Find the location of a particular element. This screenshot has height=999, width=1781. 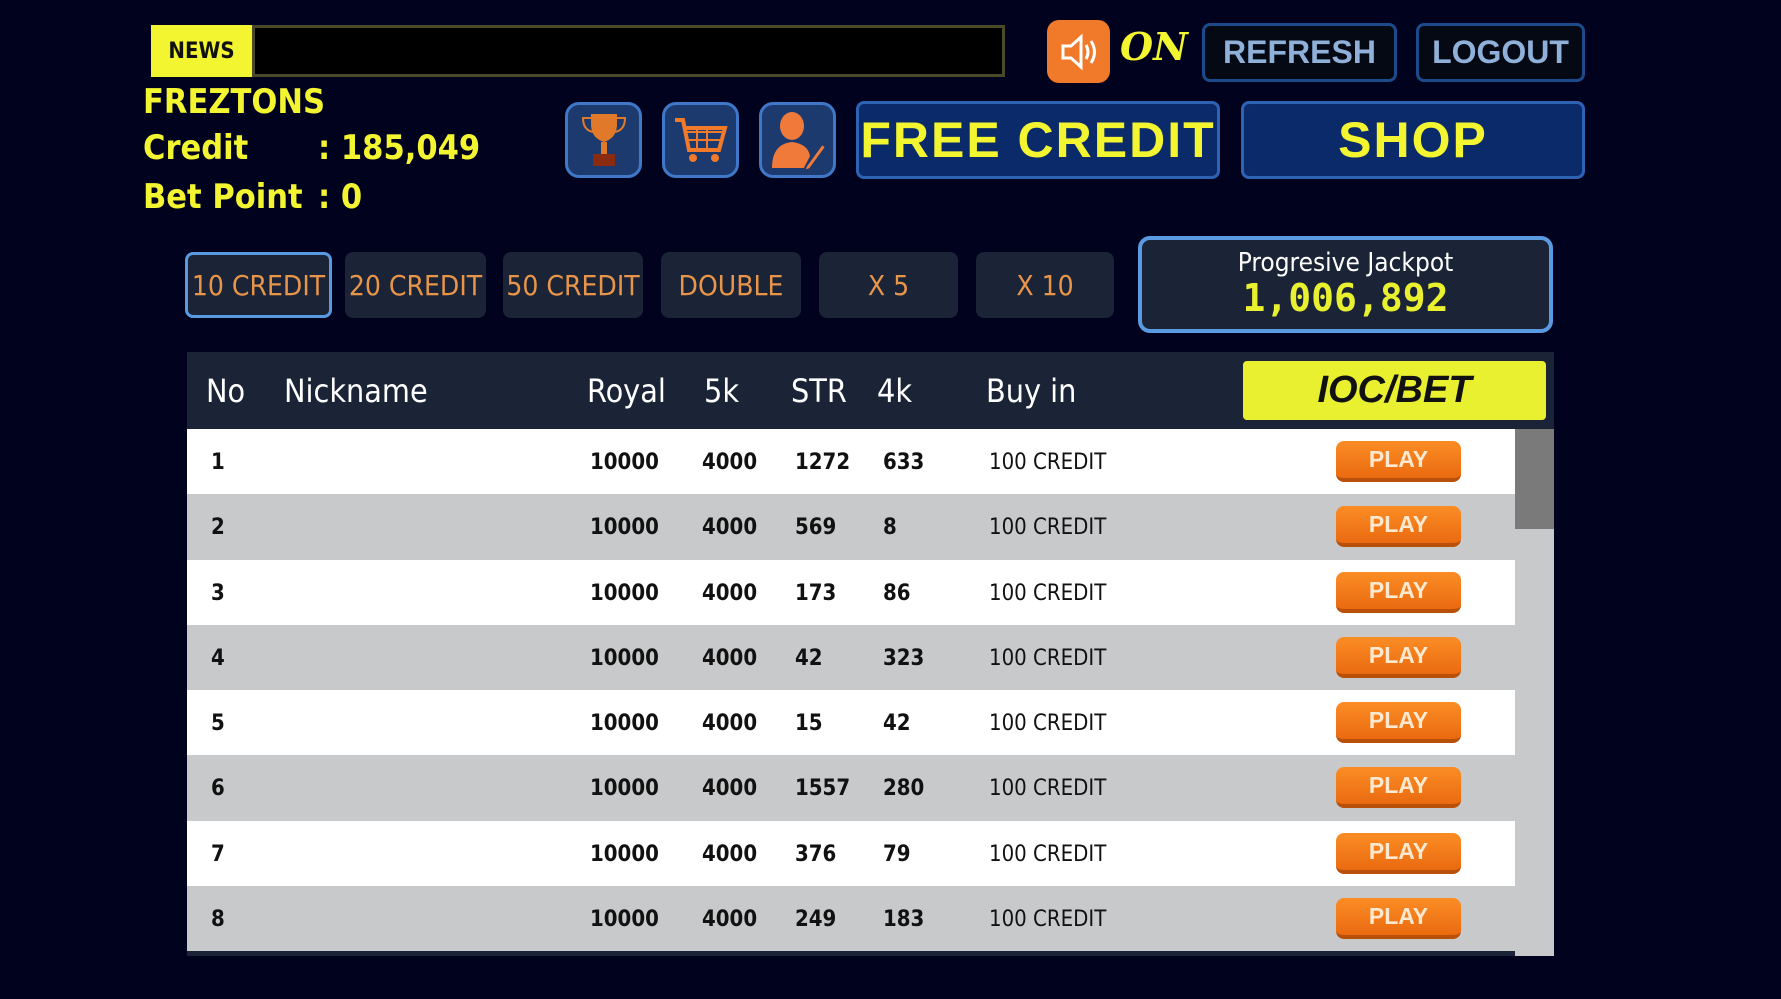

cell-4k: 86 is located at coordinates (897, 593).